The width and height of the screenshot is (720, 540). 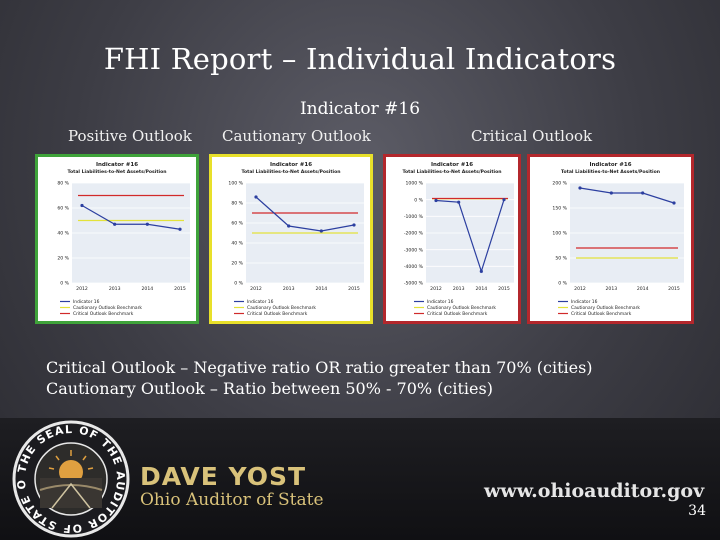 What do you see at coordinates (414, 284) in the screenshot?
I see `y-tick-label: -5000 %` at bounding box center [414, 284].